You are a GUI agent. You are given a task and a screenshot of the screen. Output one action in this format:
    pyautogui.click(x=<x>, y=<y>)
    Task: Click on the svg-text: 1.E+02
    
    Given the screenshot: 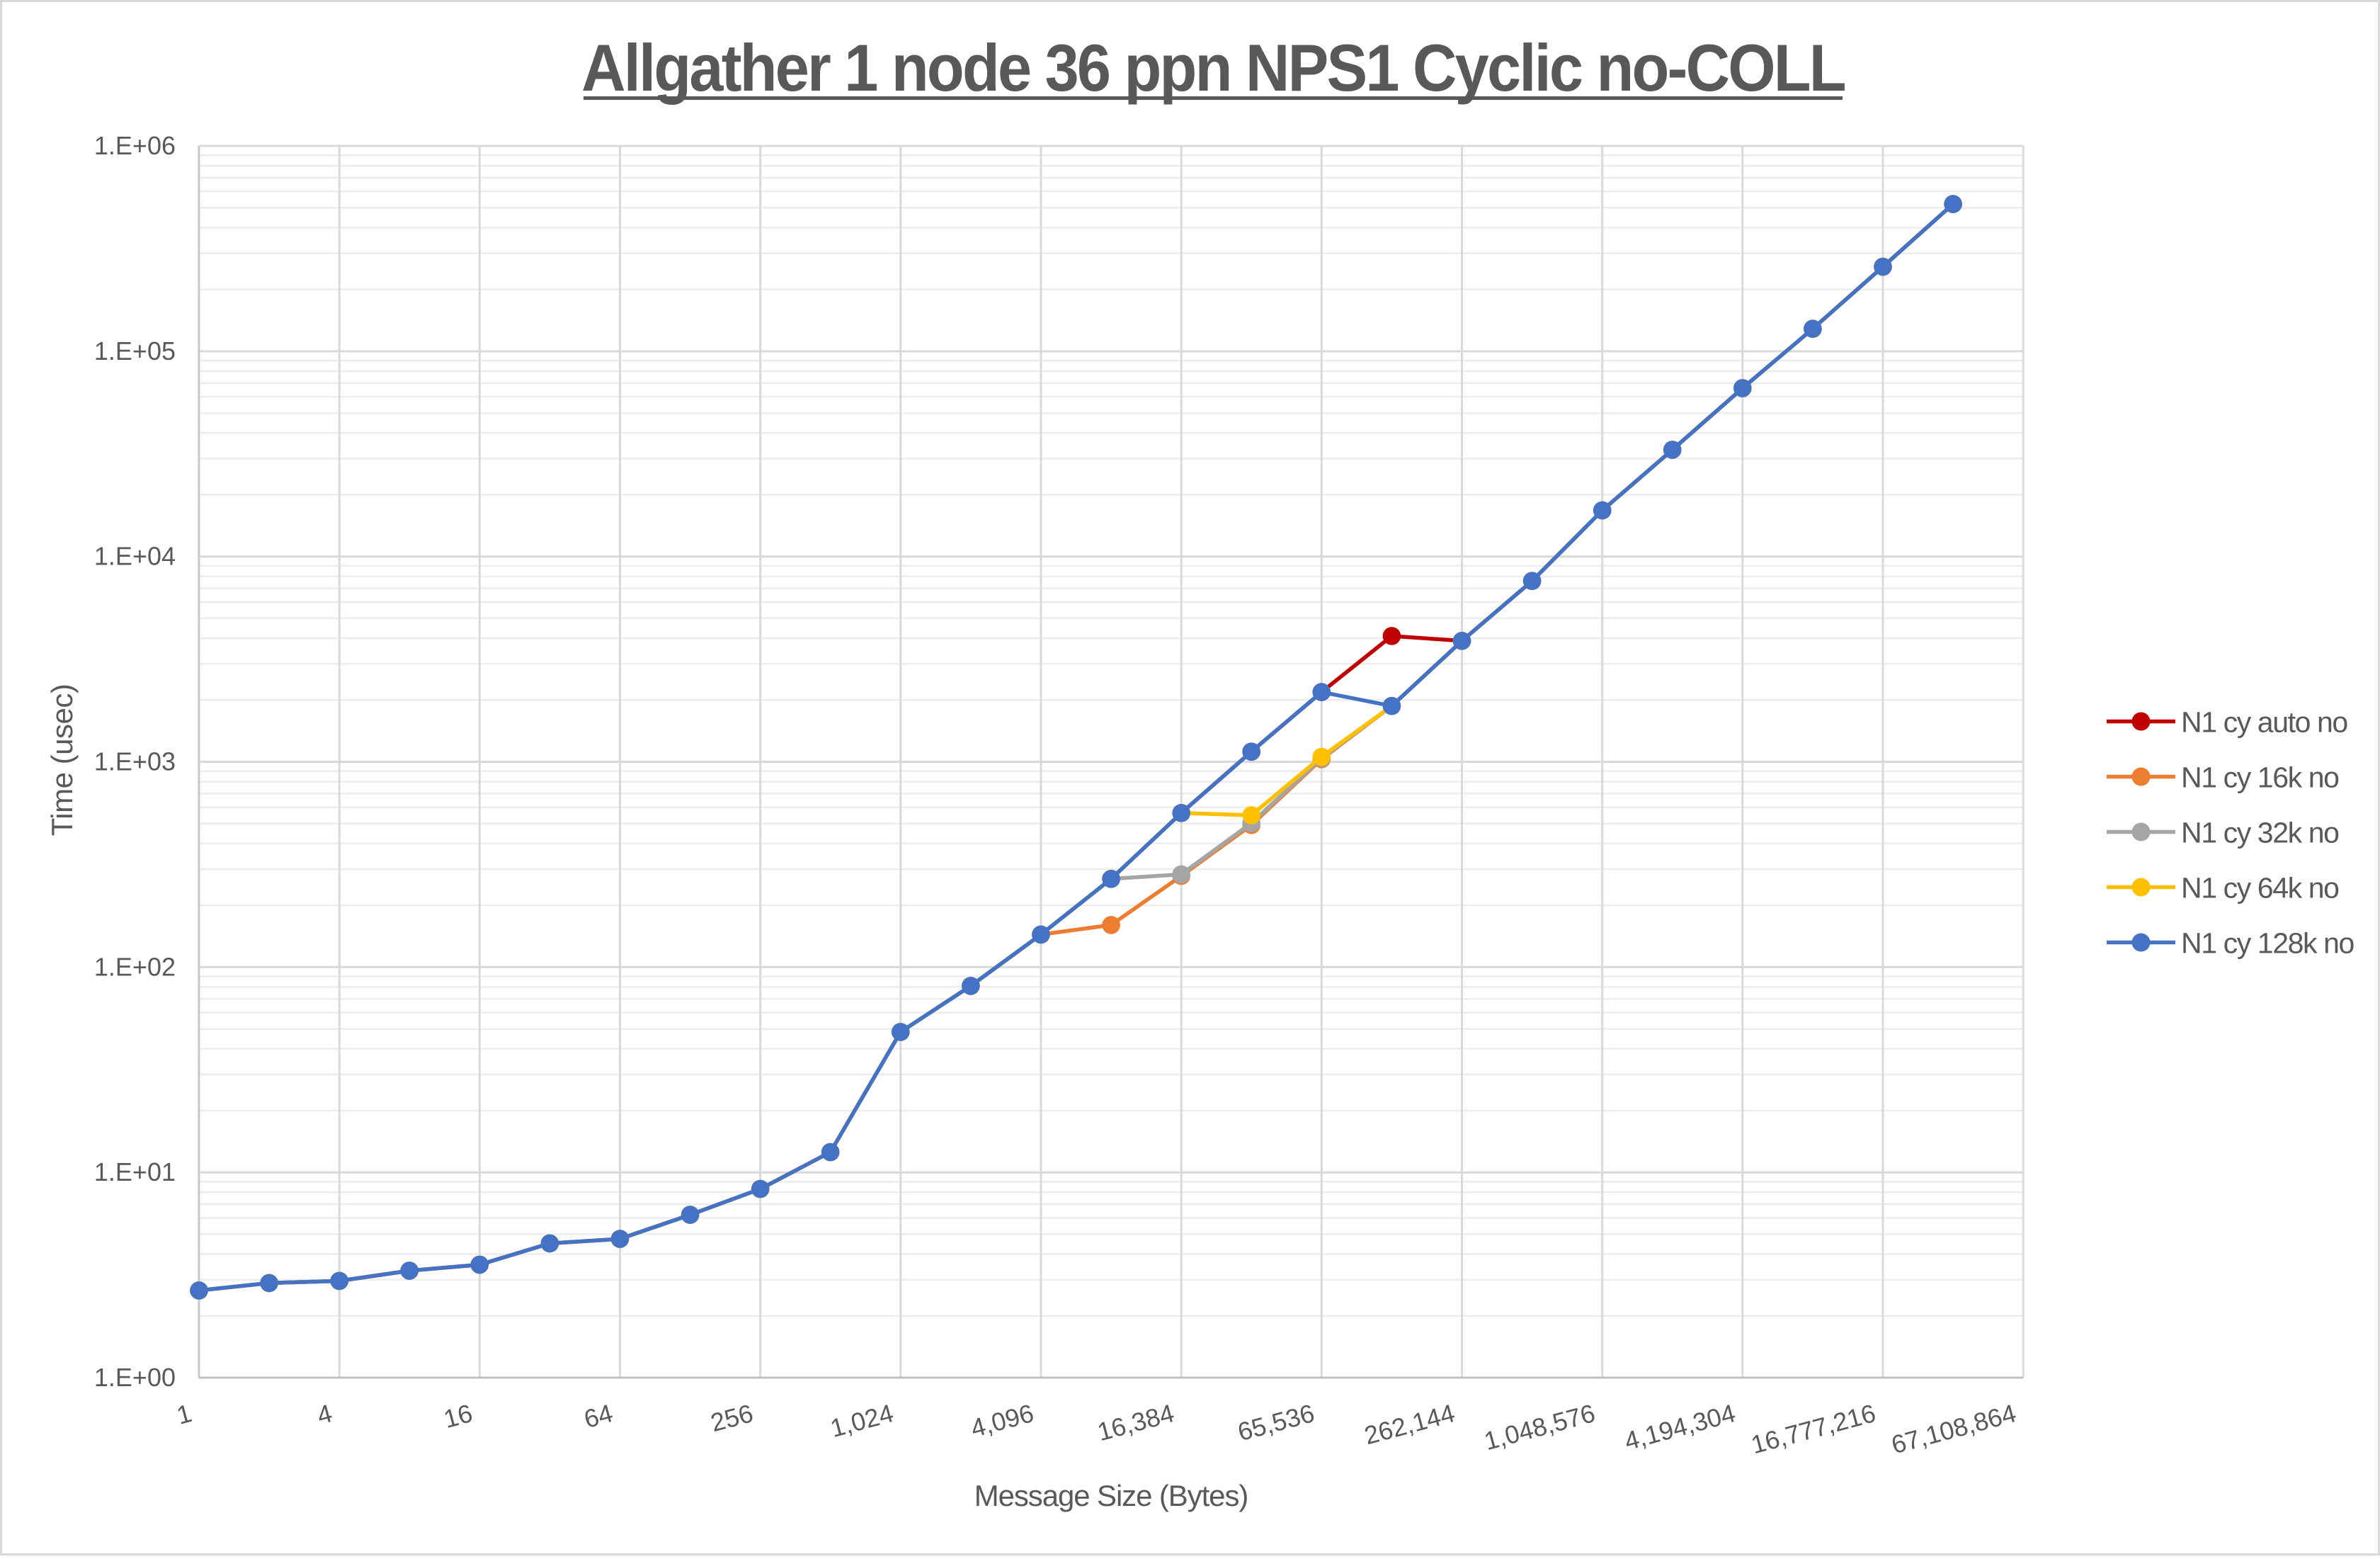 What is the action you would take?
    pyautogui.click(x=135, y=966)
    